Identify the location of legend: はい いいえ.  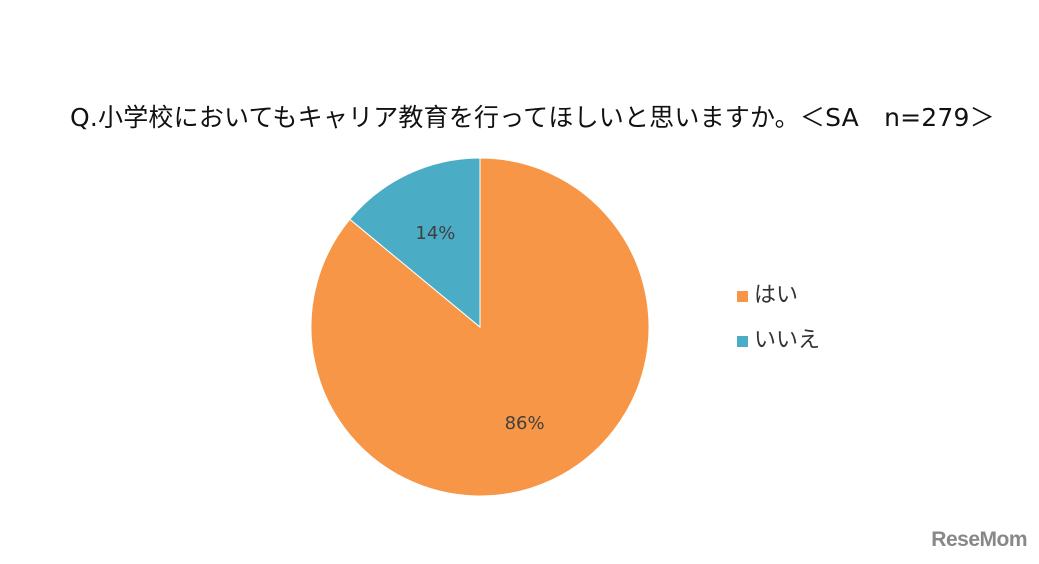
(778, 326).